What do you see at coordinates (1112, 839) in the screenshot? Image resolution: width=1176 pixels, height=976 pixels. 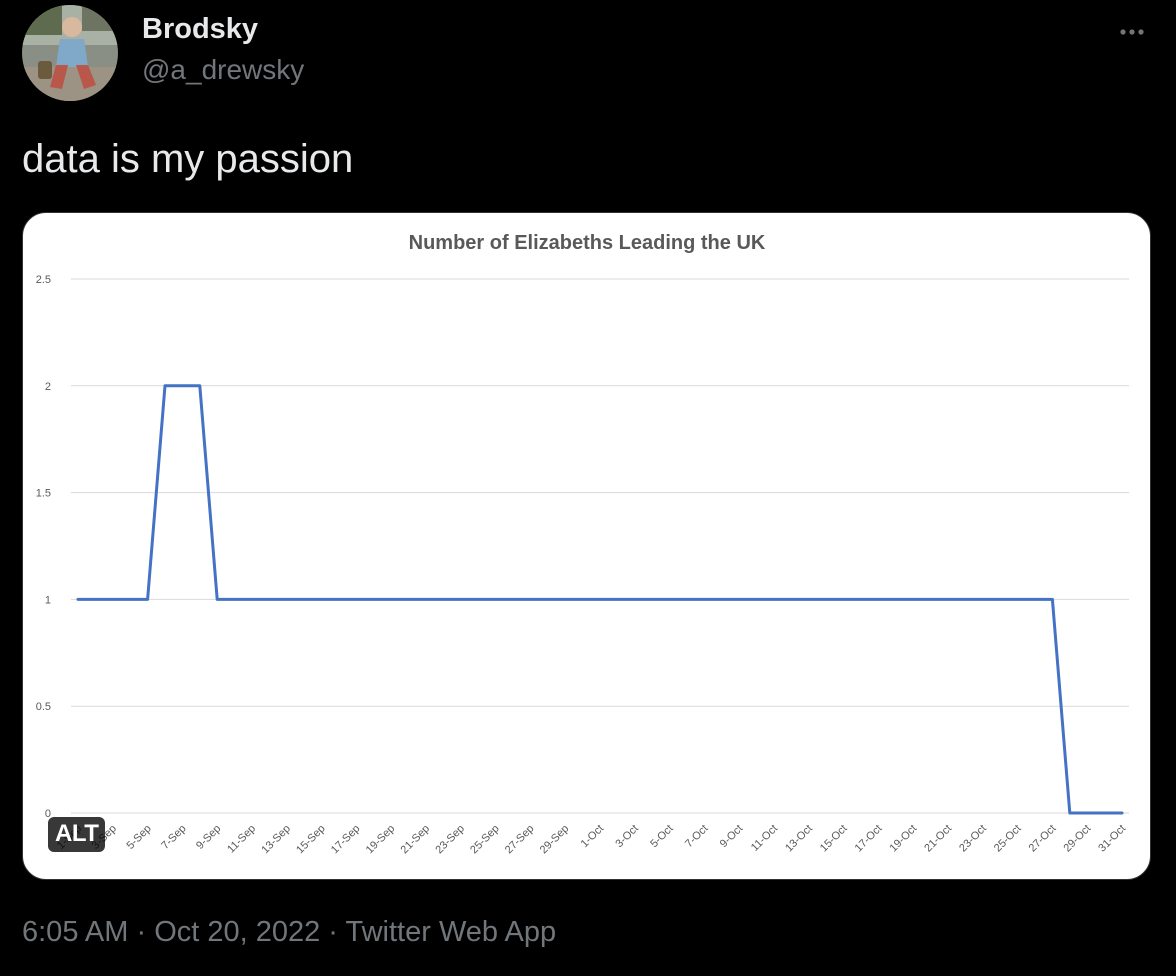 I see `x-tick-label: 31-Oct` at bounding box center [1112, 839].